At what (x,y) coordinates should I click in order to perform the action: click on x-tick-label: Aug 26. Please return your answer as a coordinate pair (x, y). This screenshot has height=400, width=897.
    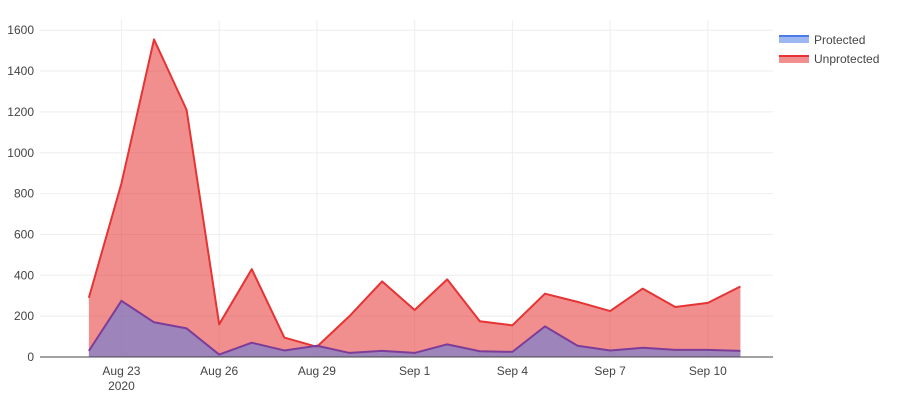
    Looking at the image, I should click on (219, 371).